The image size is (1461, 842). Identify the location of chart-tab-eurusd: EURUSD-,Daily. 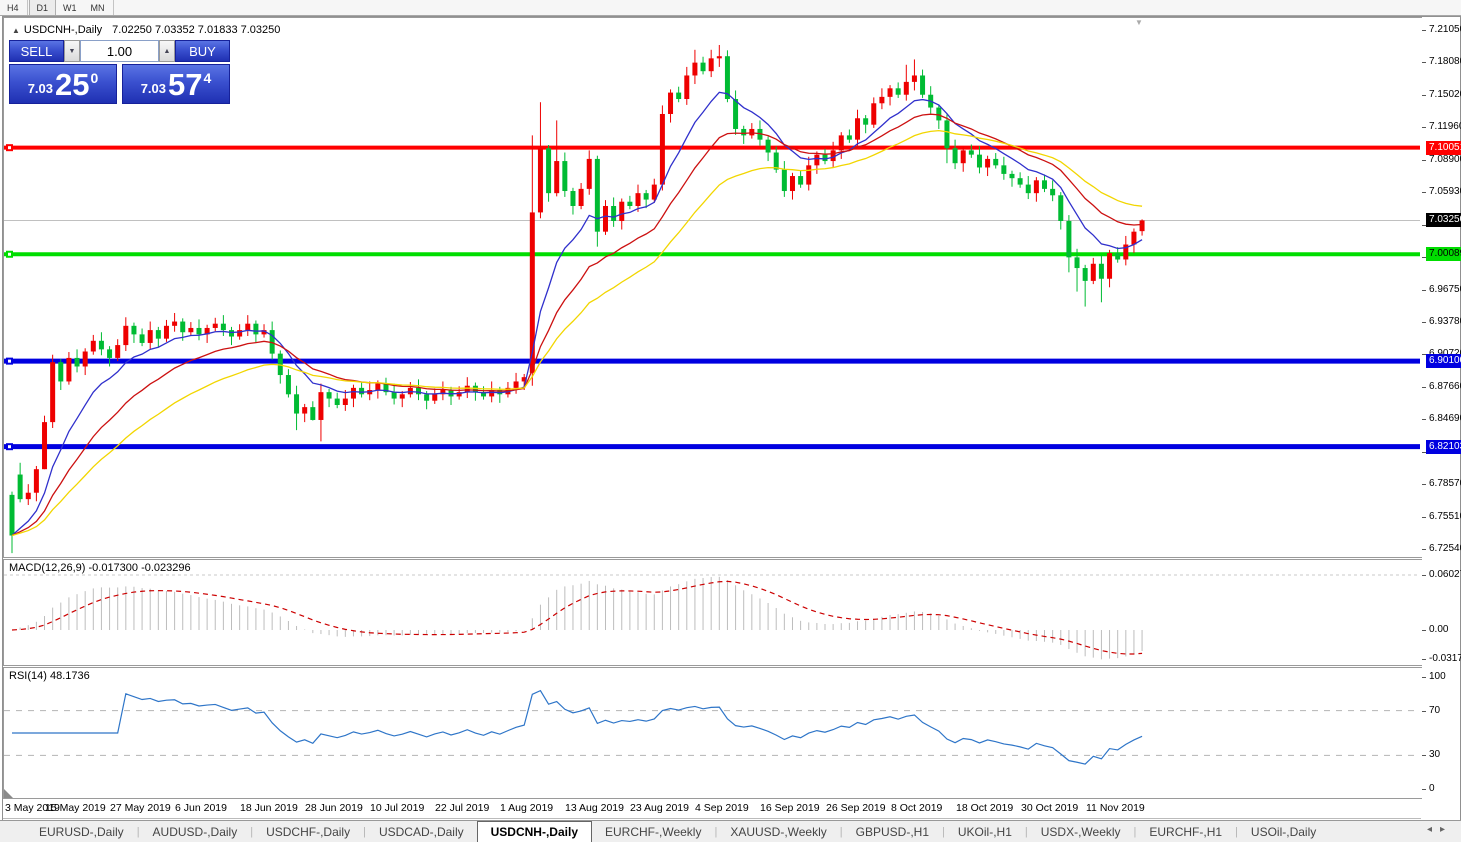
(81, 831).